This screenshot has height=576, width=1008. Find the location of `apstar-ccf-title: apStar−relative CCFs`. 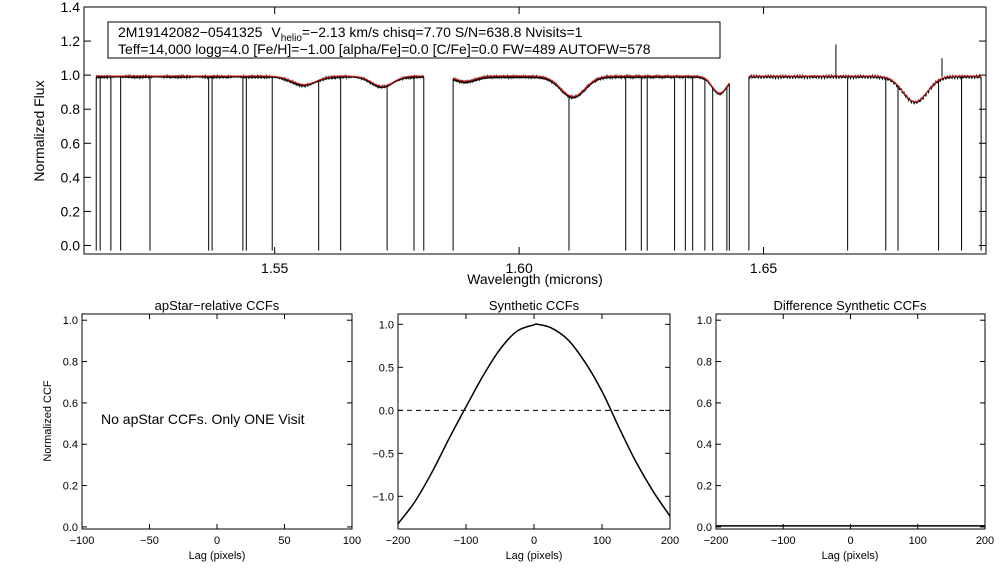

apstar-ccf-title: apStar−relative CCFs is located at coordinates (217, 305).